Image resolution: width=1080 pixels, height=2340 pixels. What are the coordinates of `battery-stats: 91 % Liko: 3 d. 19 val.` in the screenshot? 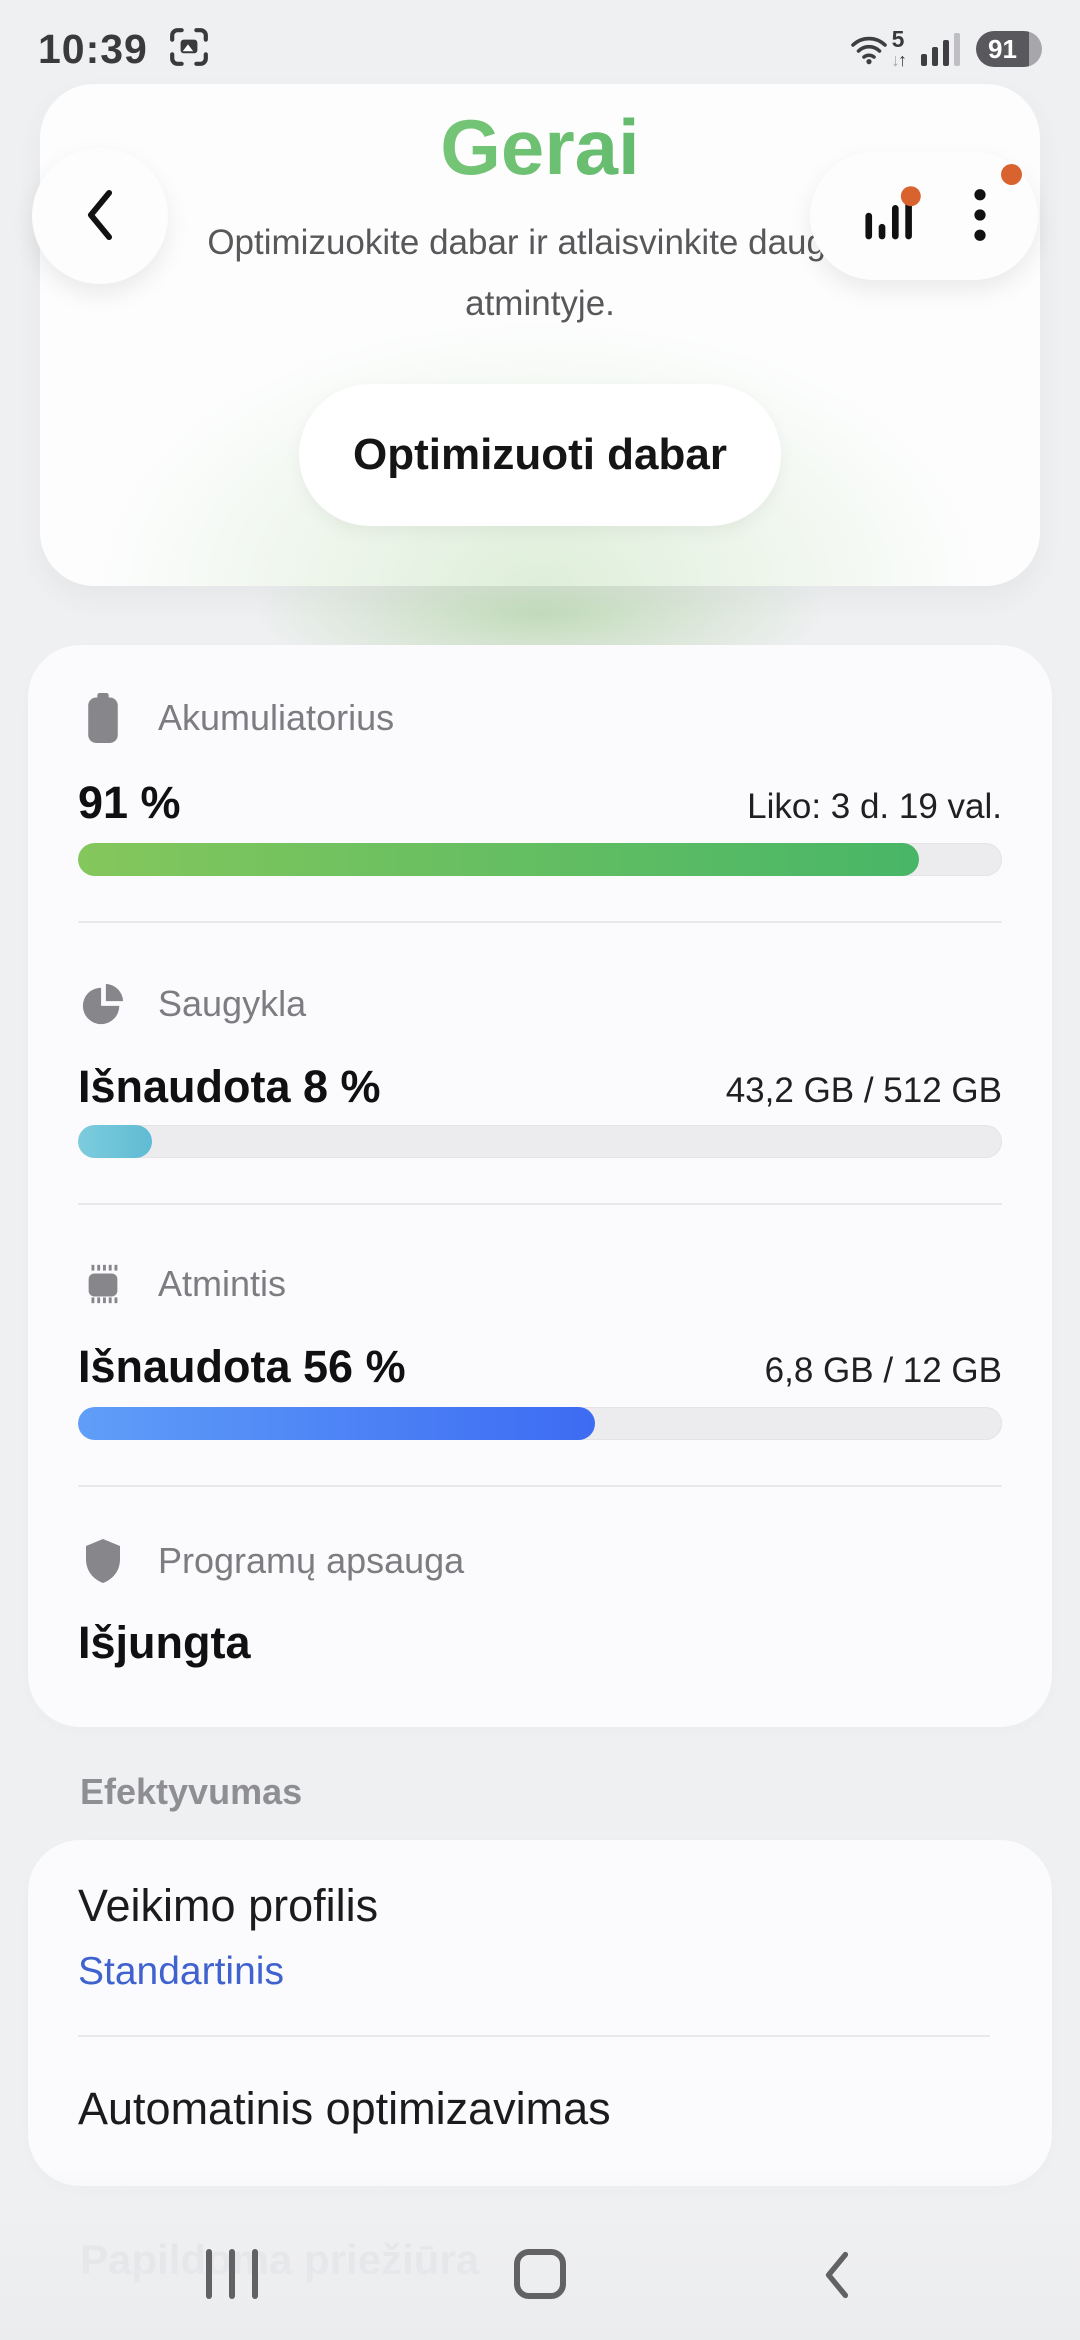 It's located at (540, 803).